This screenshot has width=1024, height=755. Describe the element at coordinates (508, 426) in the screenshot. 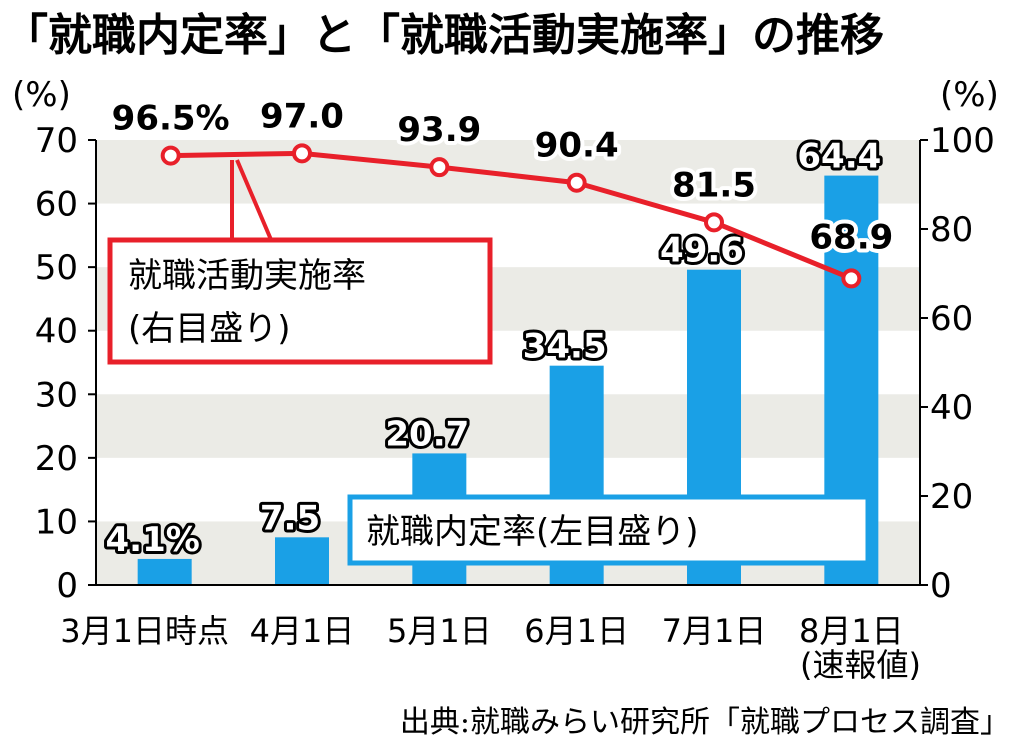

I see `grid-band` at that location.